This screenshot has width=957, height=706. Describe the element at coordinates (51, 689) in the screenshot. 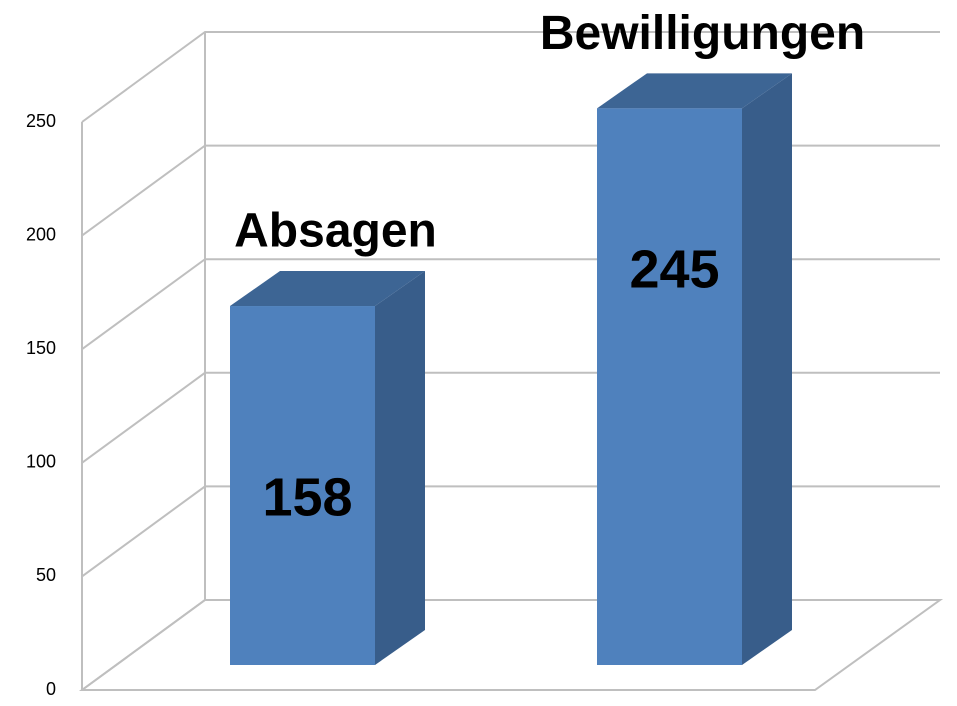

I see `y-tick-label: 0` at that location.